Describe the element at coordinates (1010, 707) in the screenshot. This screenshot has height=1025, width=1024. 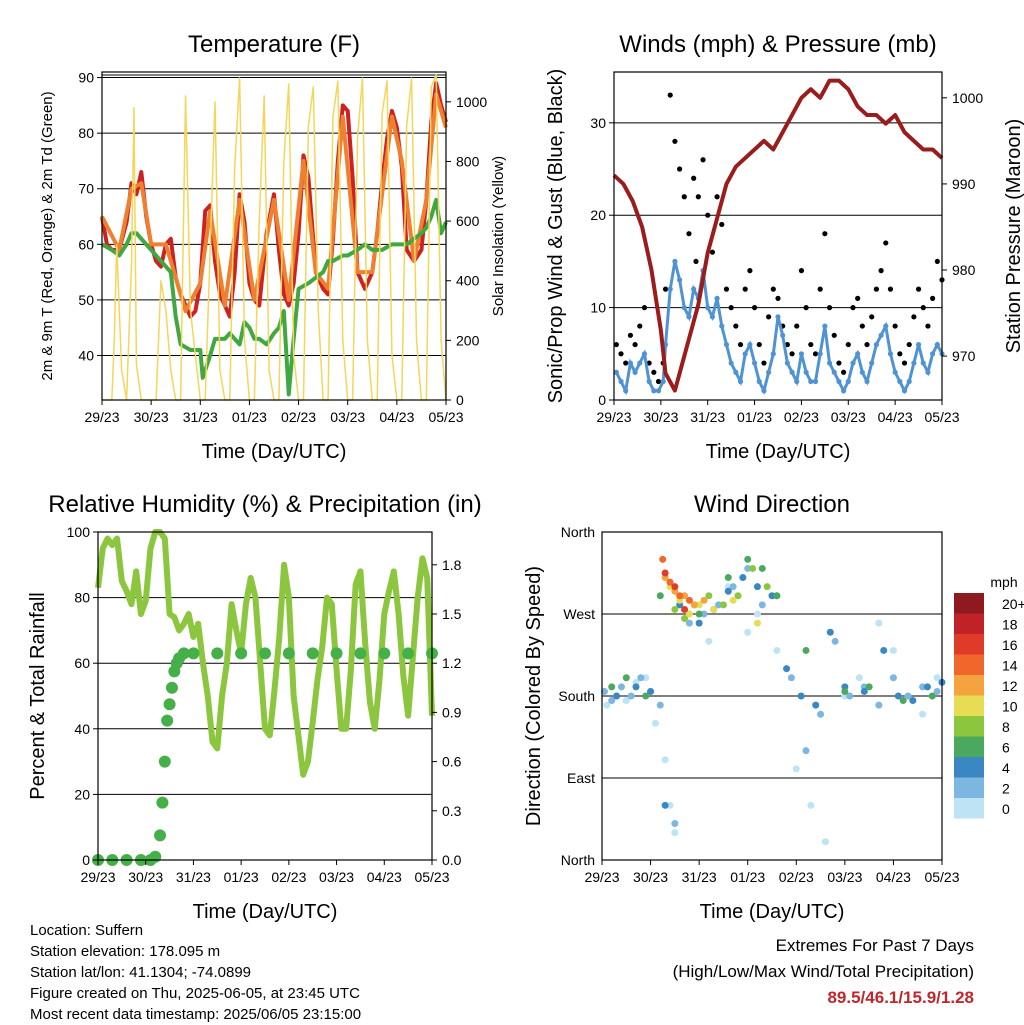
I see `legend-label: 10` at that location.